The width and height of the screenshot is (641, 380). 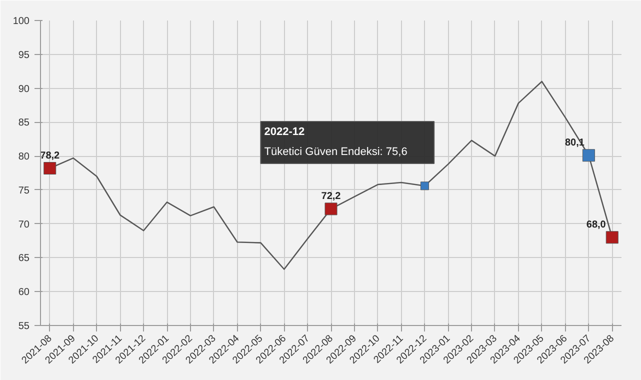 What do you see at coordinates (336, 152) in the screenshot?
I see `annotation: Tüketici Güven Endeksi: 75,6` at bounding box center [336, 152].